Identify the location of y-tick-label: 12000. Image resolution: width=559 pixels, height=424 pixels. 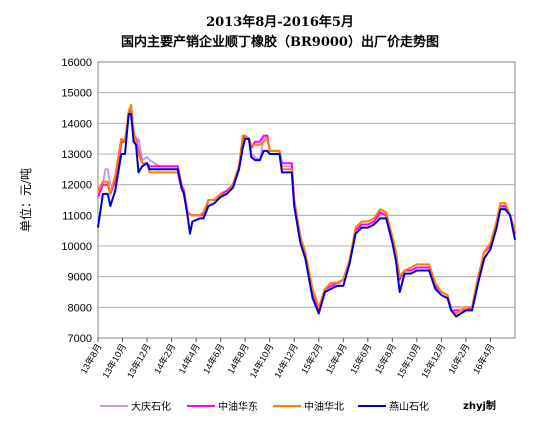
(76, 186).